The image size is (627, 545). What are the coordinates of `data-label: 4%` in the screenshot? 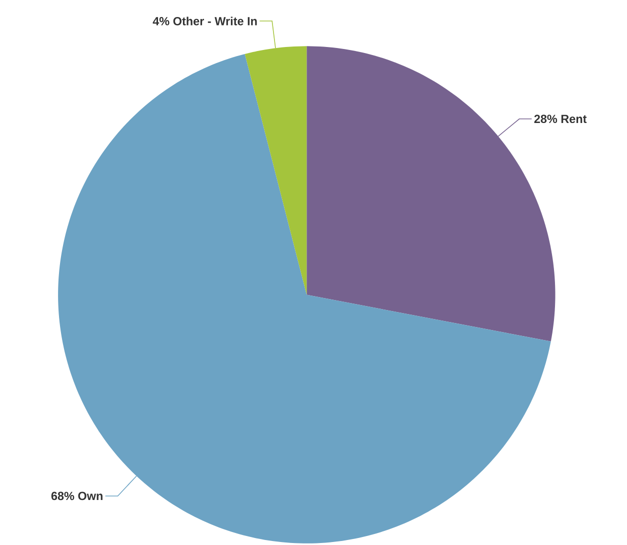 It's located at (161, 21).